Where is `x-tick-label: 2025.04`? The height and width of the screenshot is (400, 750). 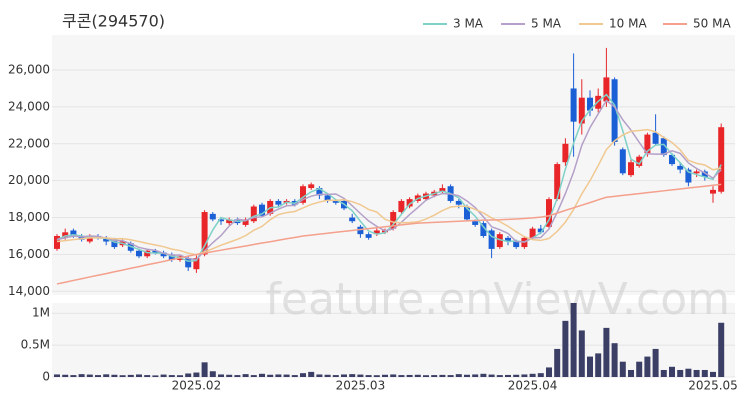 x-tick-label: 2025.04 is located at coordinates (533, 386).